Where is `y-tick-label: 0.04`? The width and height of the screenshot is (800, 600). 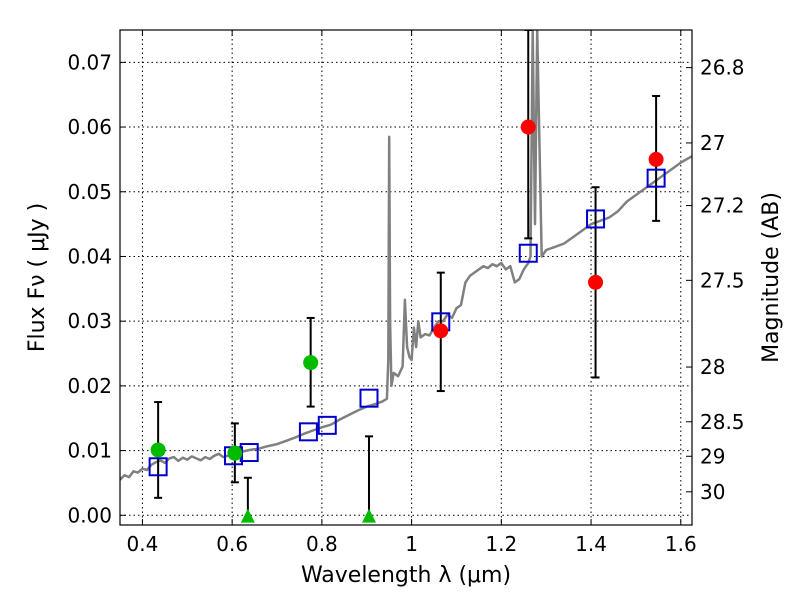
y-tick-label: 0.04 is located at coordinates (89, 256).